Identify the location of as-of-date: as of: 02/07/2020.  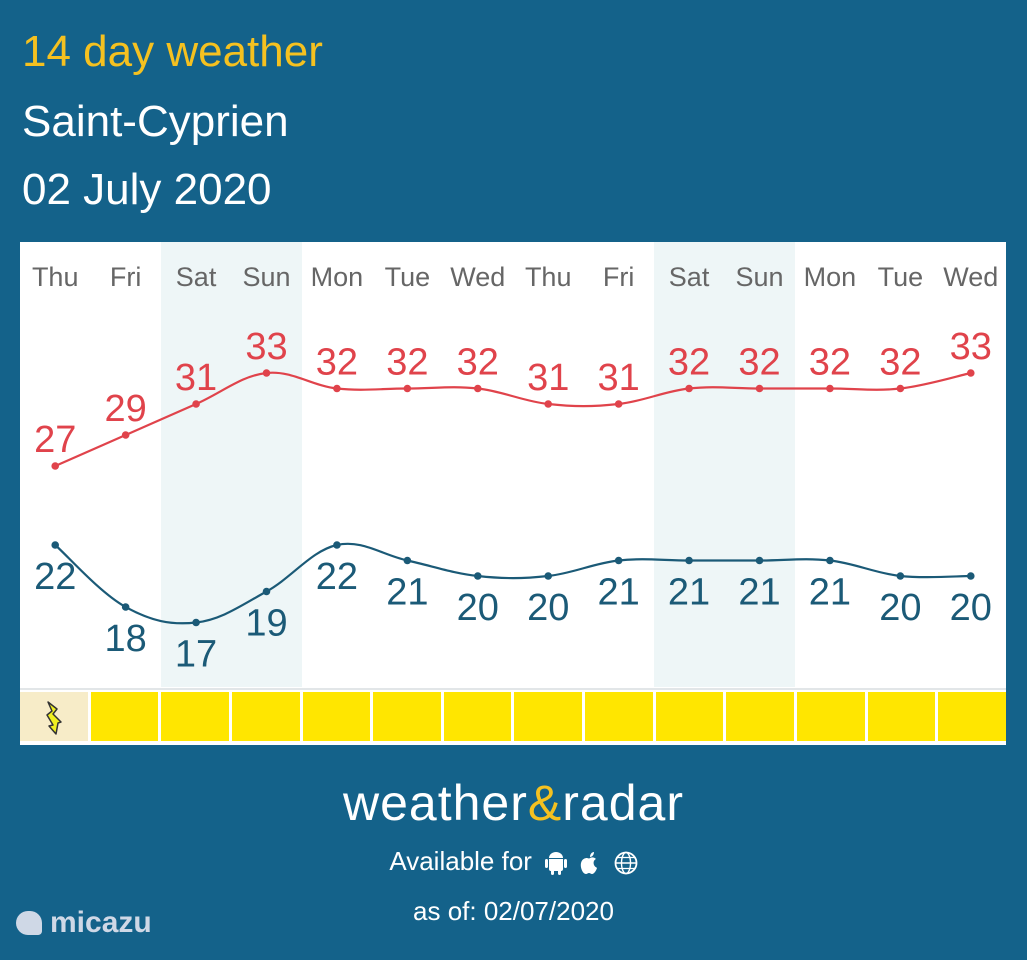
(513, 911).